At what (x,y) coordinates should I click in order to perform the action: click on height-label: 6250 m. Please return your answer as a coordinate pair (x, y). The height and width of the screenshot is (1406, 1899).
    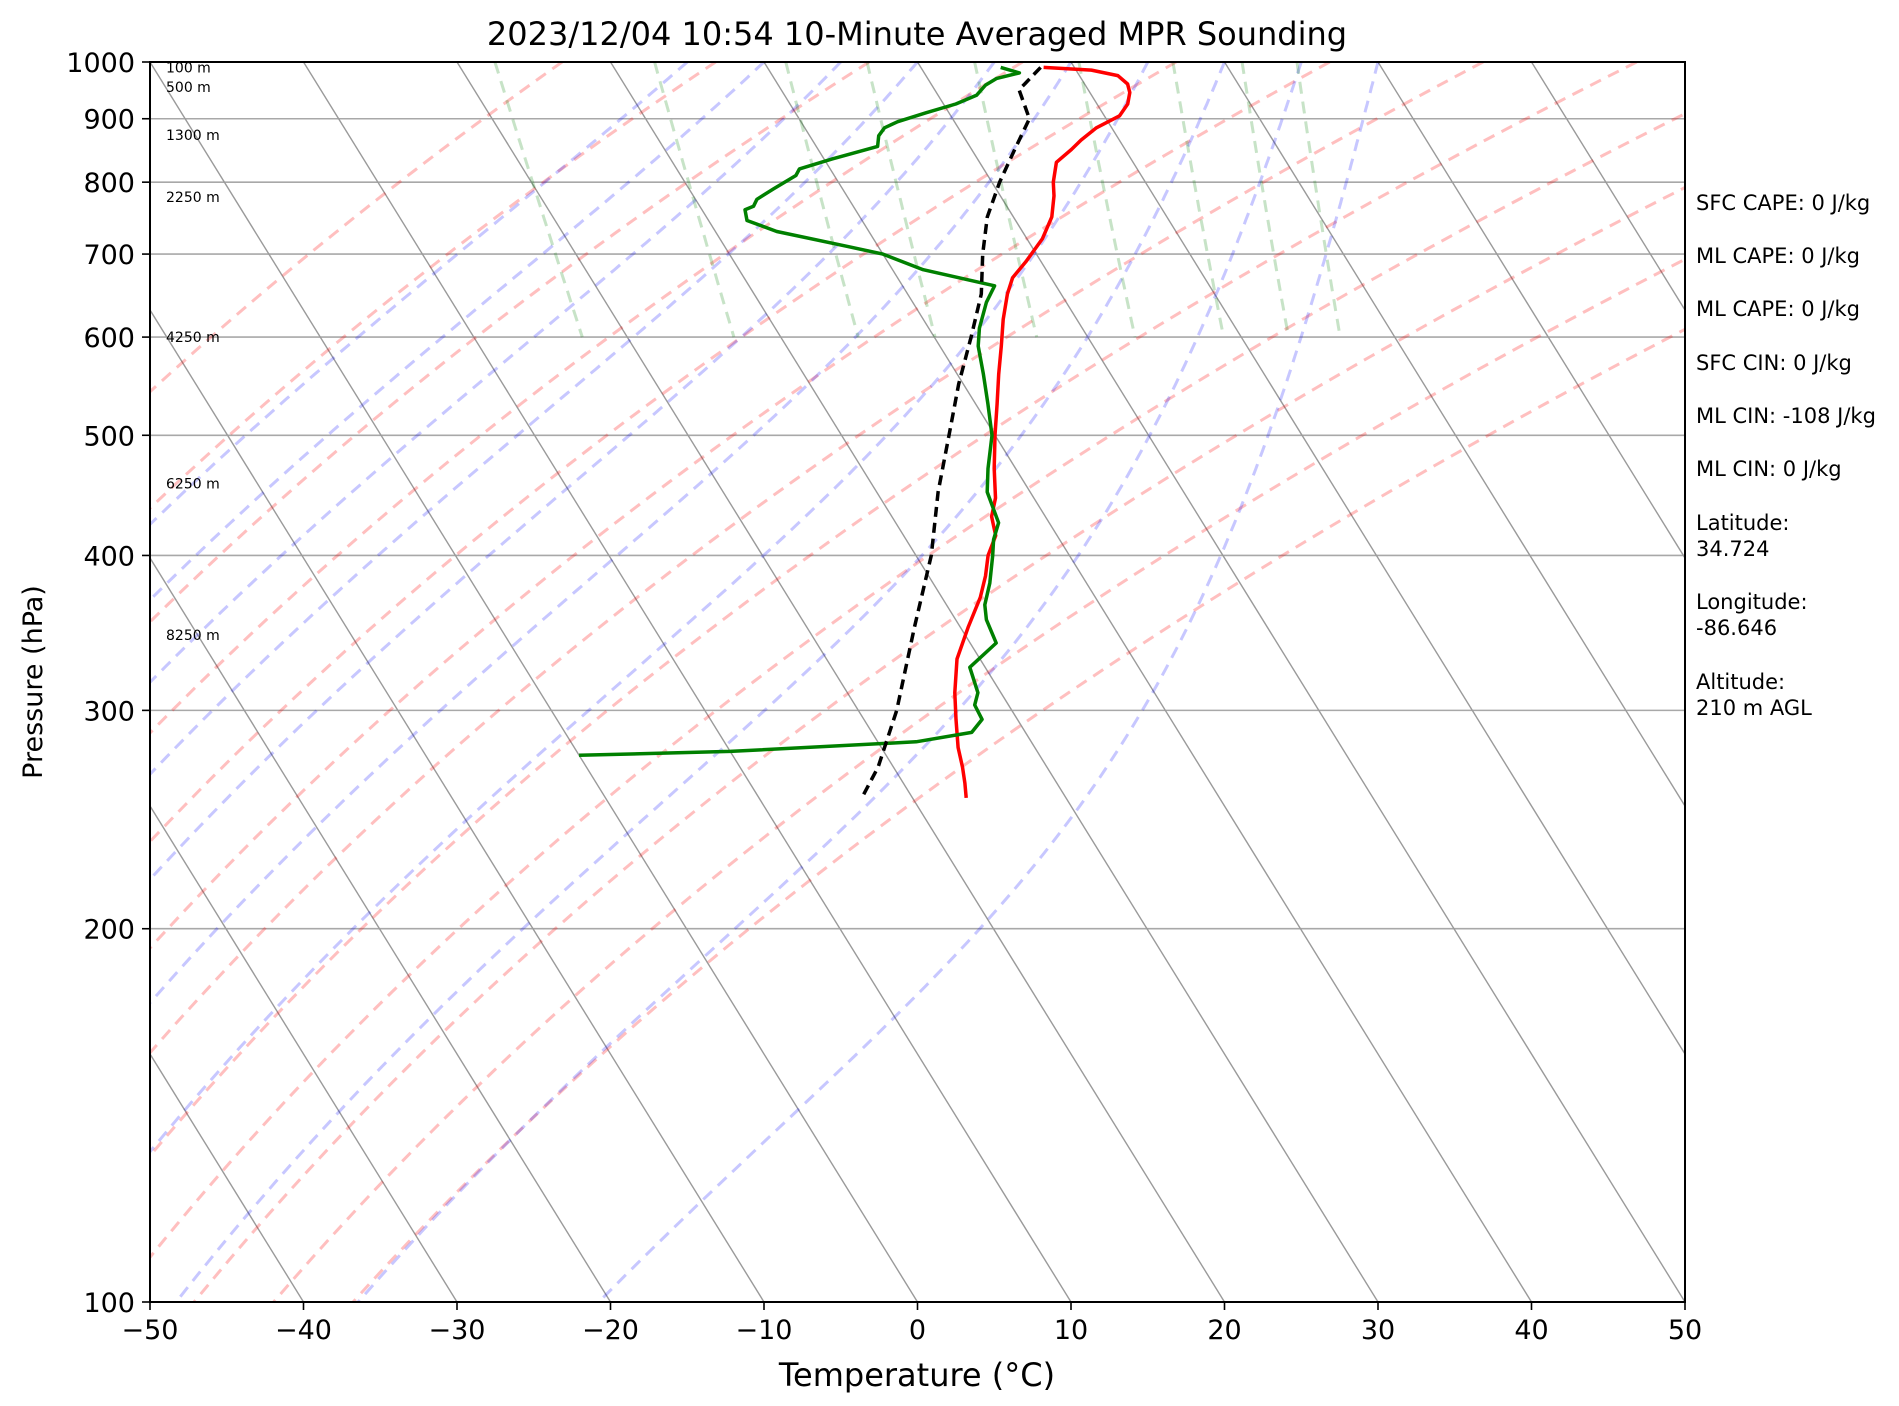
    Looking at the image, I should click on (193, 485).